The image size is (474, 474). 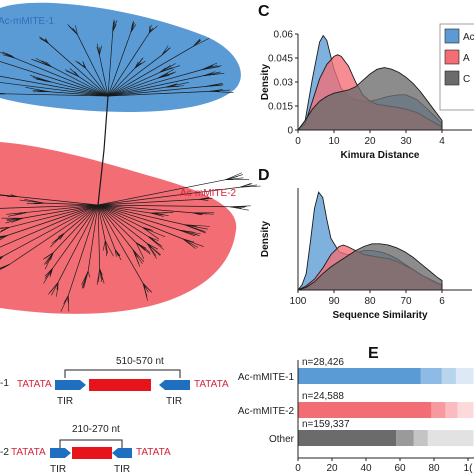 I want to click on legend-entry-2: A, so click(x=466, y=58).